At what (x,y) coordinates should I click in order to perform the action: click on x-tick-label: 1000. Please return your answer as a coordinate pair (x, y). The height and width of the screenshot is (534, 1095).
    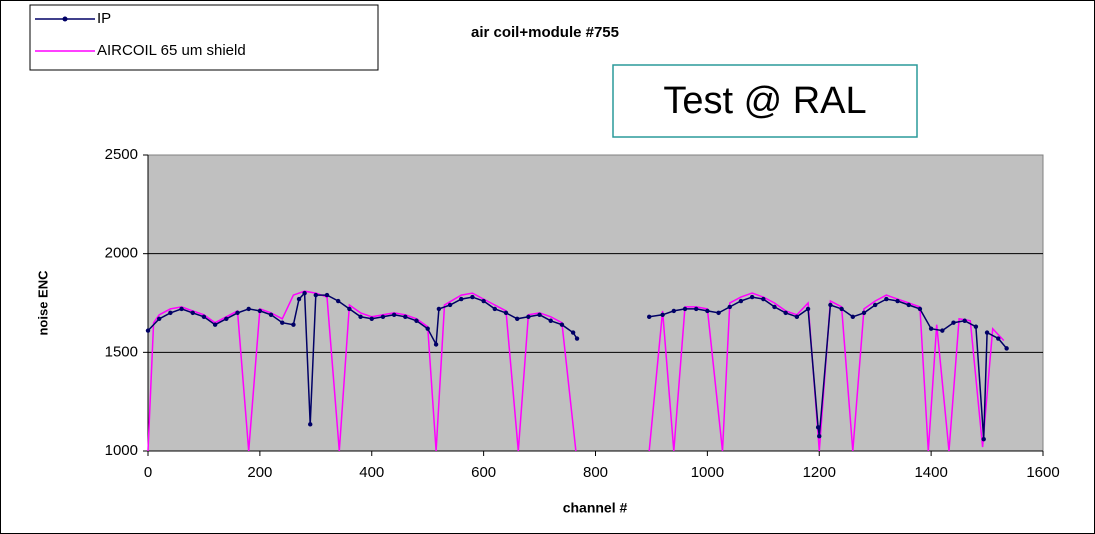
    Looking at the image, I should click on (707, 472).